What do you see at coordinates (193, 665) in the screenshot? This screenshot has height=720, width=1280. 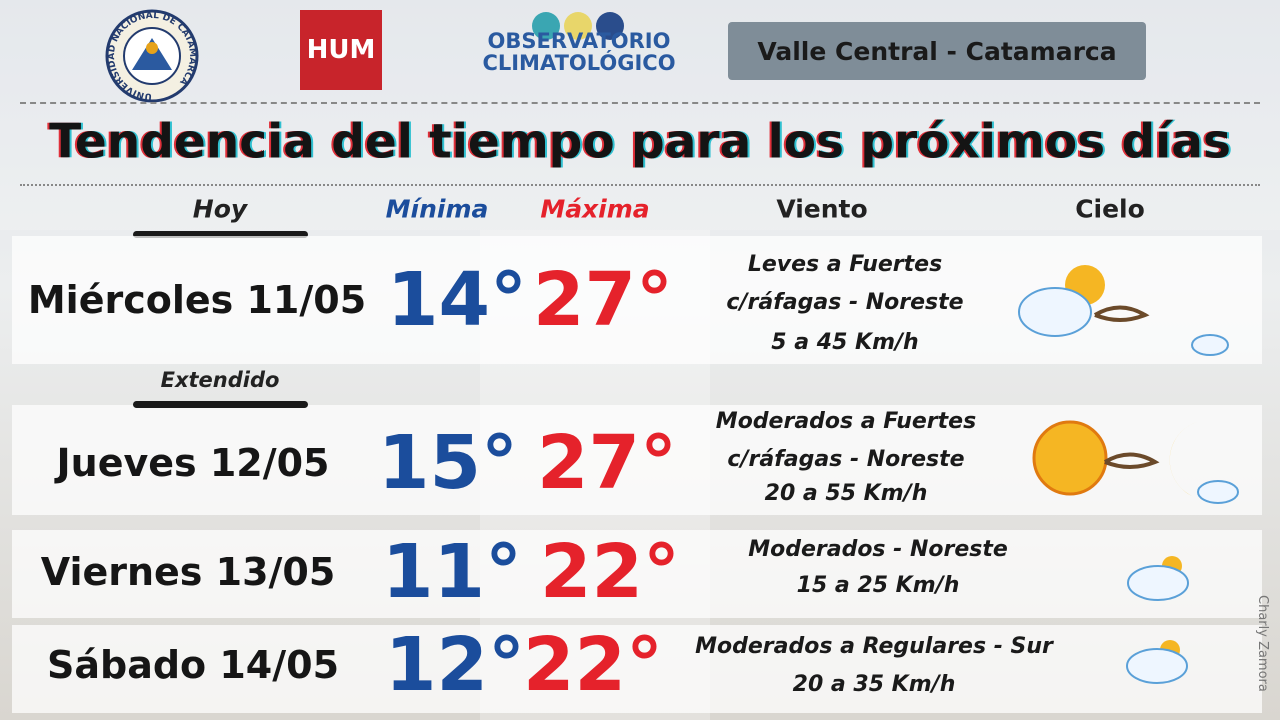 I see `day-label: Sábado 14/05` at bounding box center [193, 665].